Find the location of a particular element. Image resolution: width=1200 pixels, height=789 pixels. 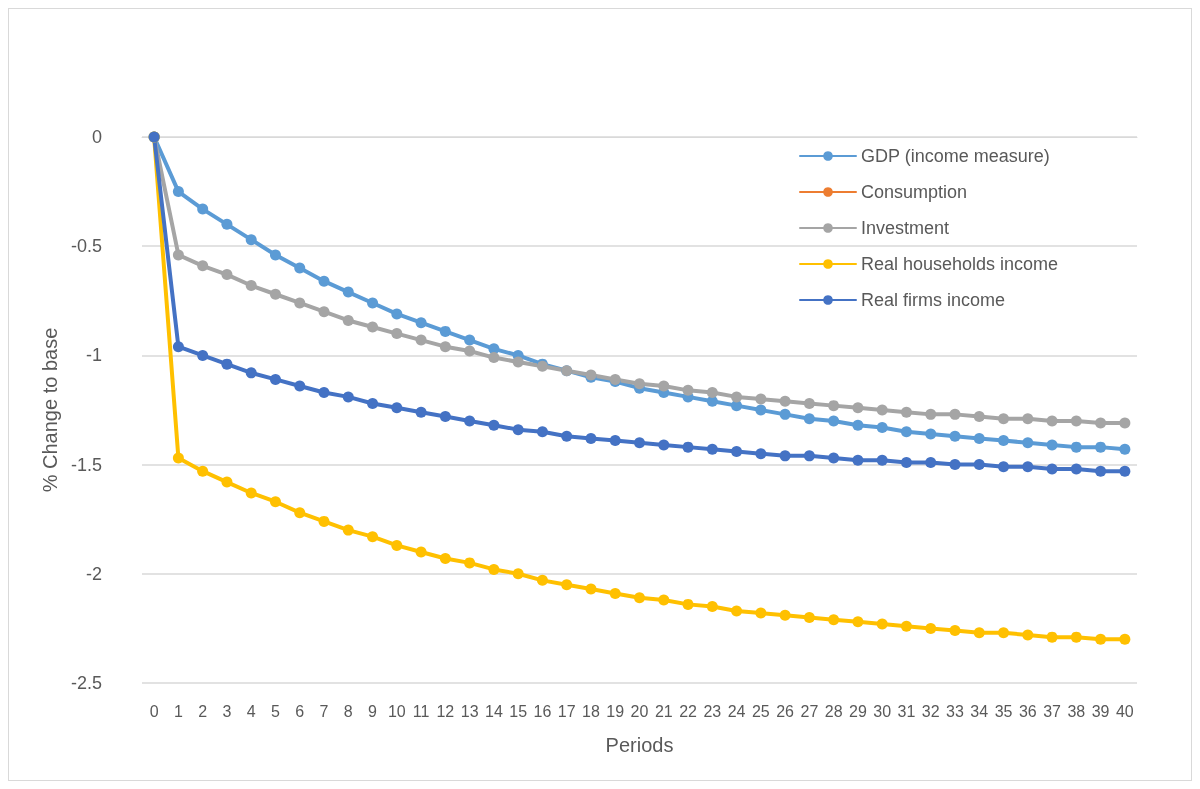

x-tick-label: 39 is located at coordinates (1100, 711).